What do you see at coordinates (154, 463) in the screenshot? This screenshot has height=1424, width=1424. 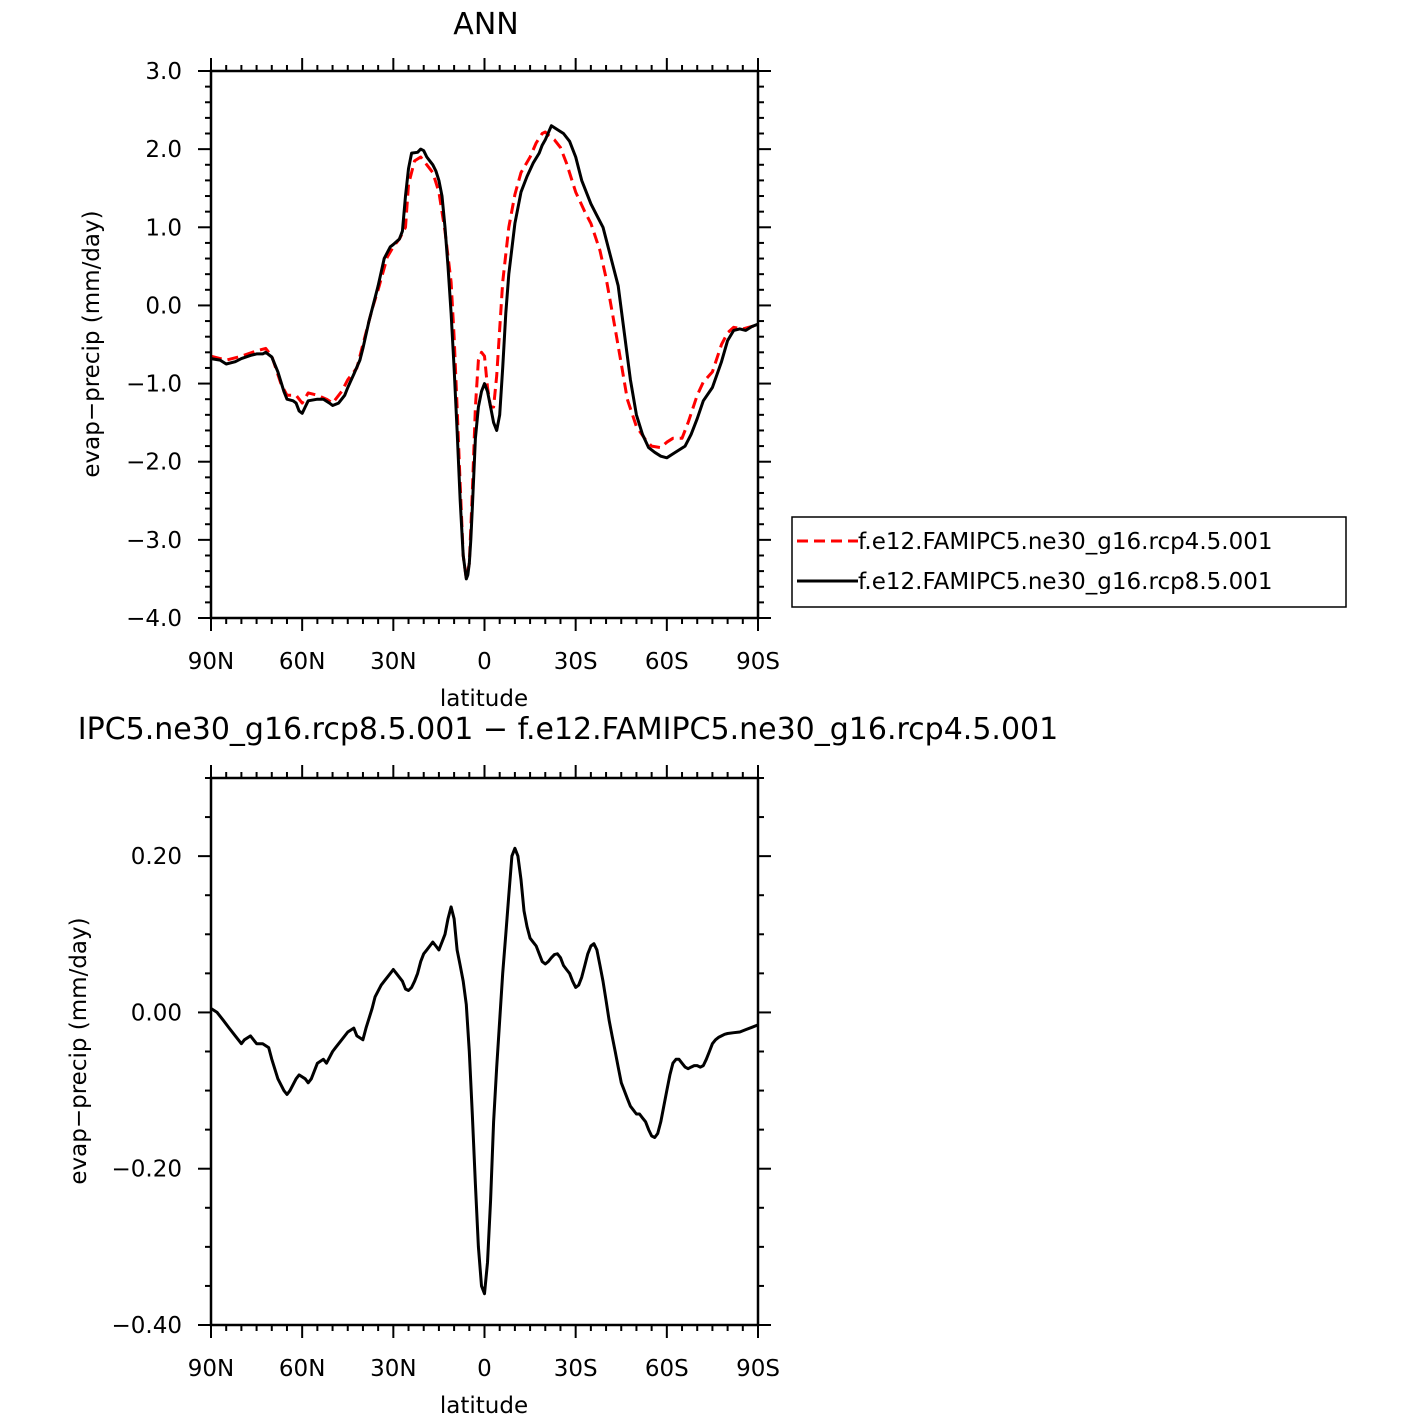 I see `y-tick-label: −2.0` at bounding box center [154, 463].